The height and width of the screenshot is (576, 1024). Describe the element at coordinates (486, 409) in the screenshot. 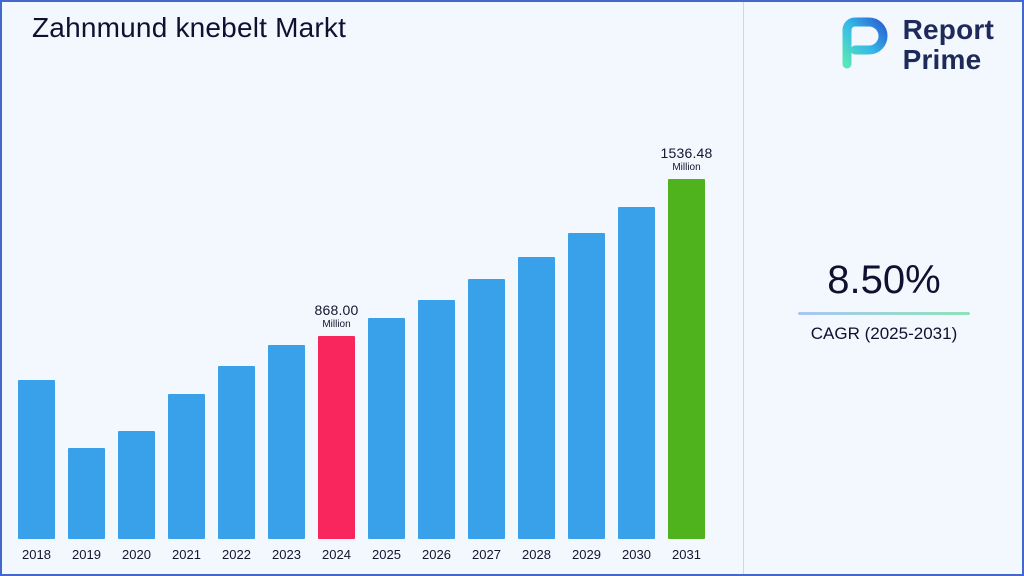

I see `bar-2027` at that location.